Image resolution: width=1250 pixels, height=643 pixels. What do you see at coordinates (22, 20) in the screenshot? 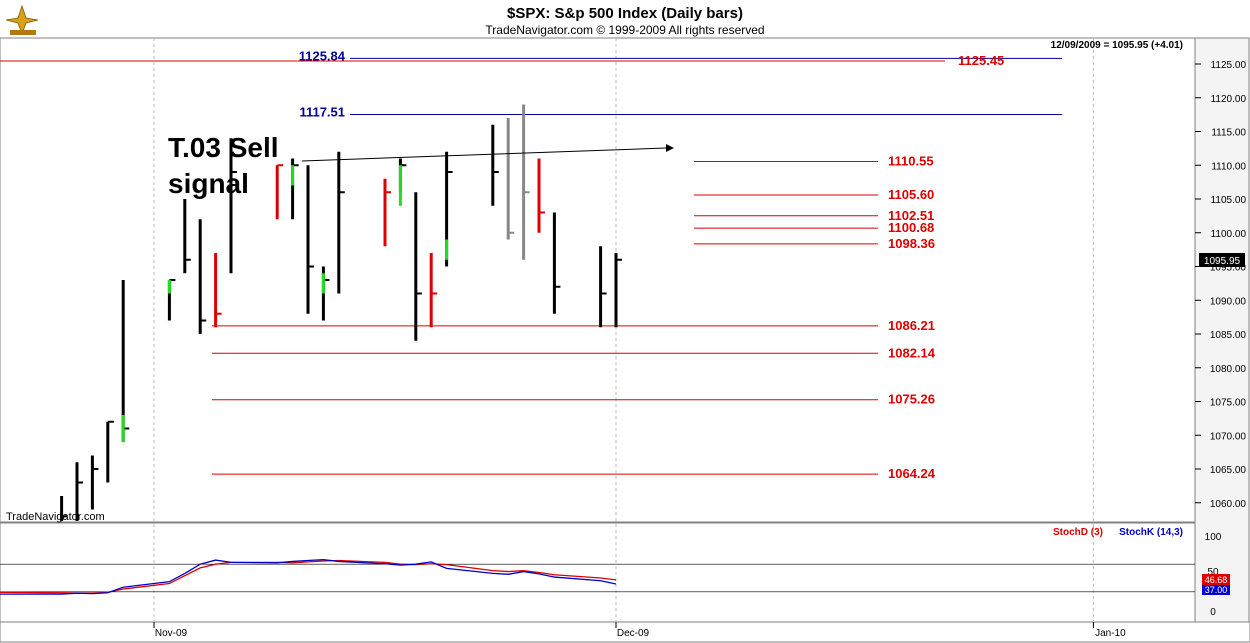
I see `compass-logo-icon` at bounding box center [22, 20].